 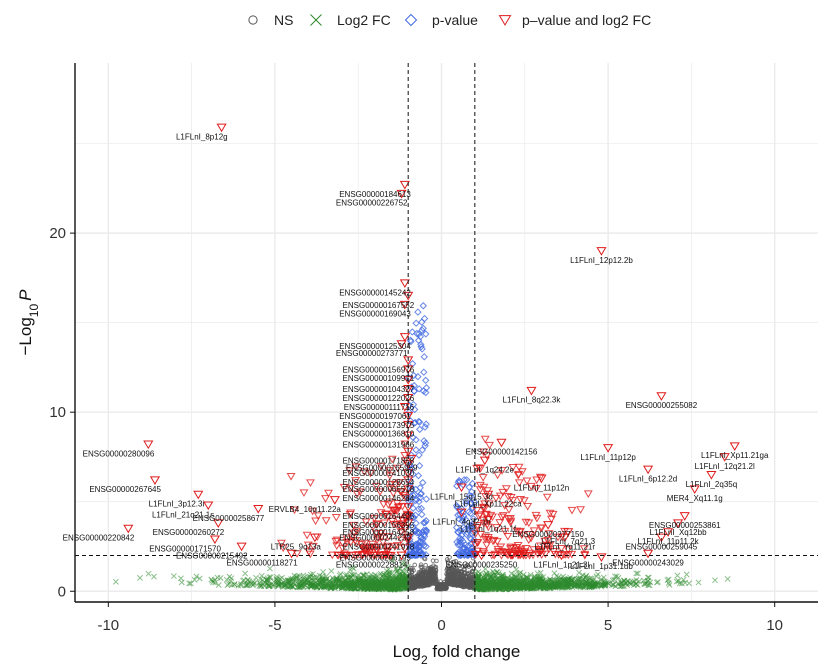 What do you see at coordinates (382, 468) in the screenshot?
I see `point-label: ENSG00000165959` at bounding box center [382, 468].